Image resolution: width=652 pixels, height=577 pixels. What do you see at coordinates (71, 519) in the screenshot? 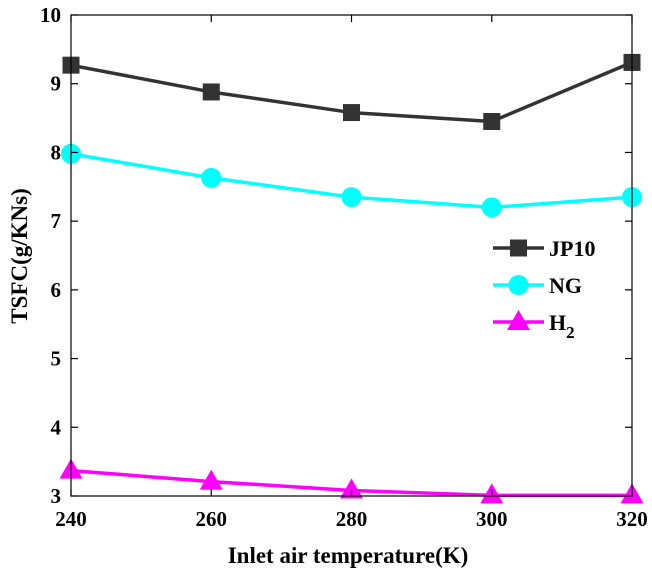
I see `x-tick-label: 240` at bounding box center [71, 519].